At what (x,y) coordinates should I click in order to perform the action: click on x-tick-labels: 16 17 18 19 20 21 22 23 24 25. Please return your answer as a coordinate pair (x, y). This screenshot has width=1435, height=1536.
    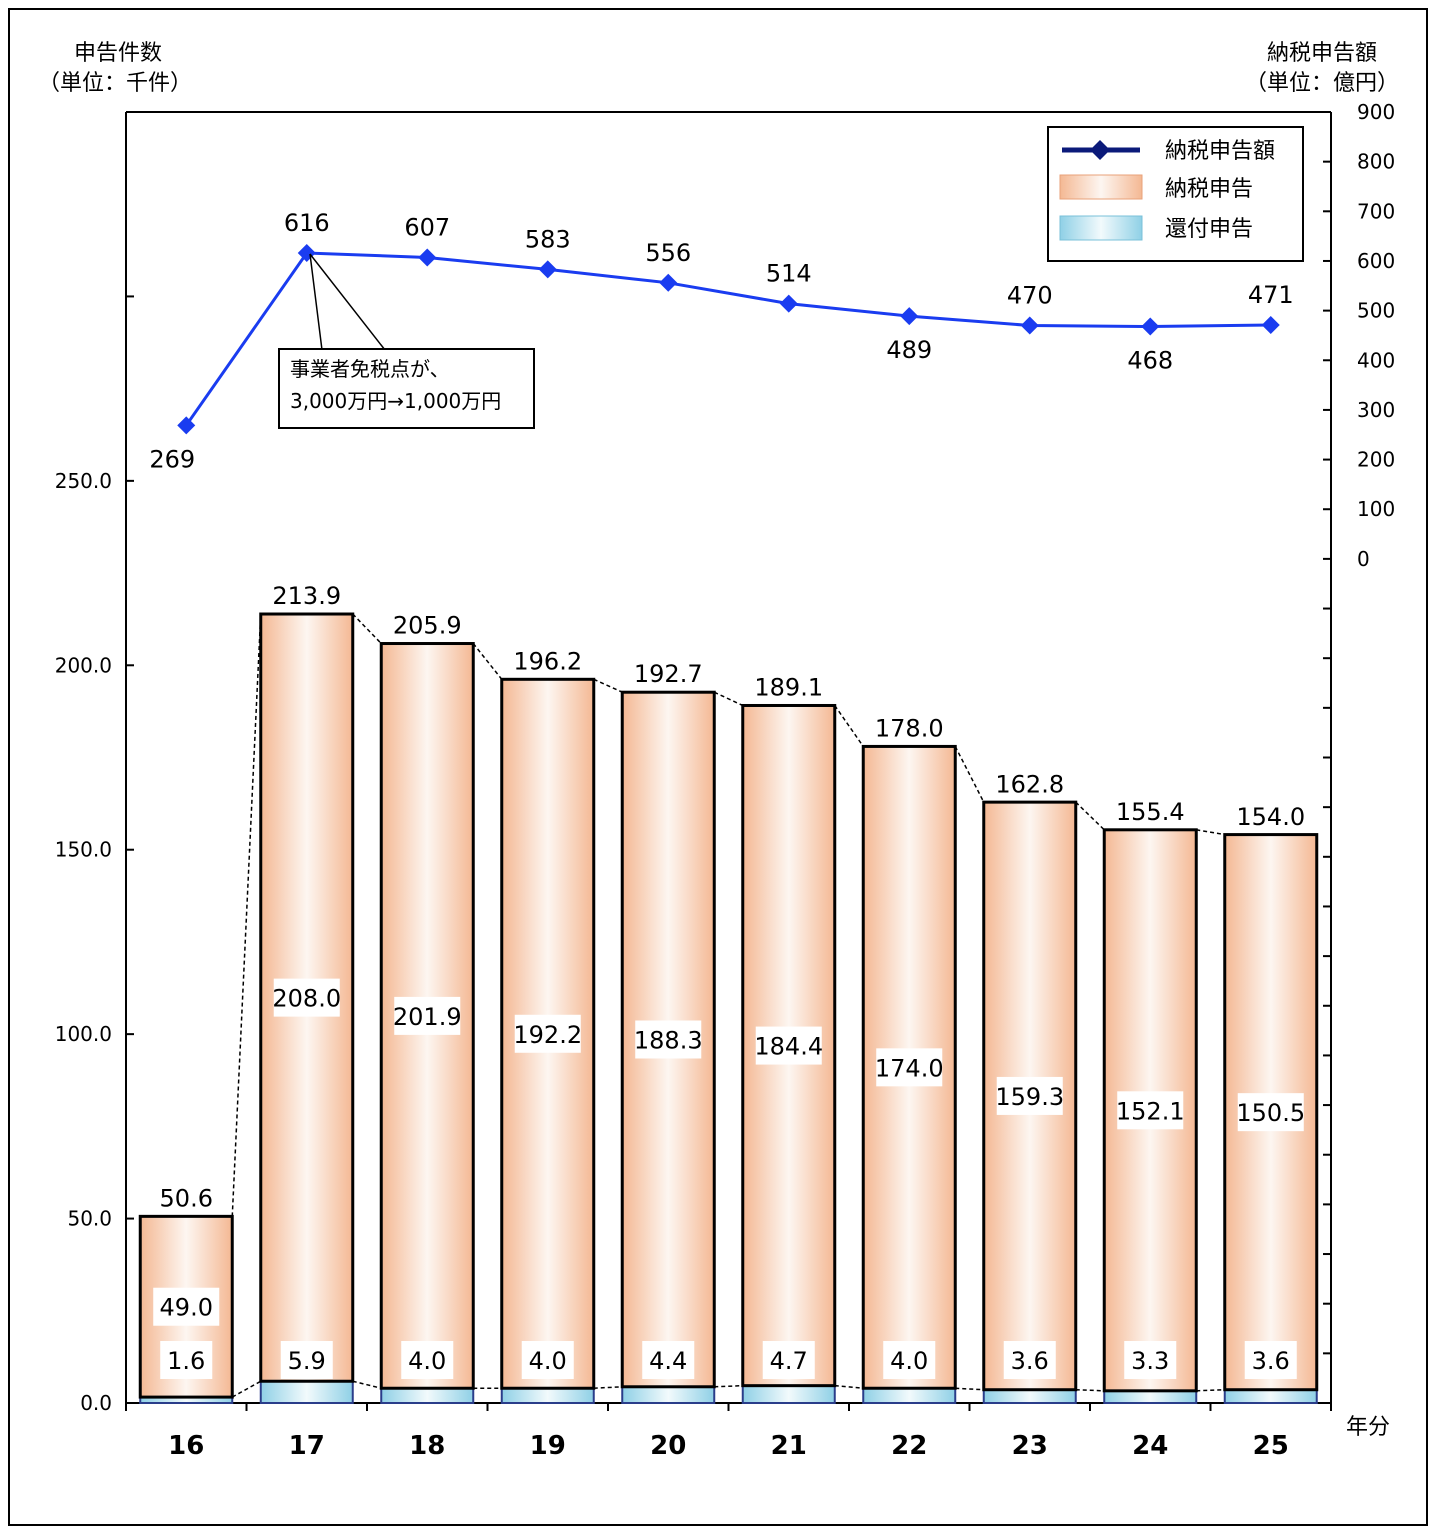
    Looking at the image, I should click on (728, 1446).